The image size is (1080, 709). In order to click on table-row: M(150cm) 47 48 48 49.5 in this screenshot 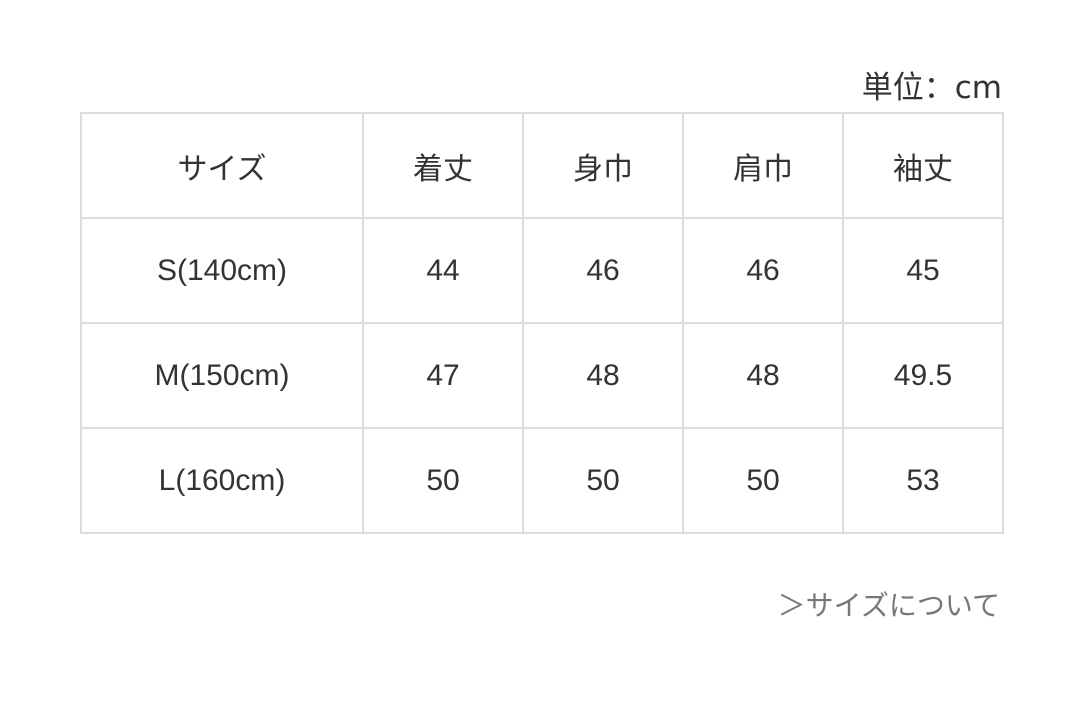, I will do `click(542, 375)`.